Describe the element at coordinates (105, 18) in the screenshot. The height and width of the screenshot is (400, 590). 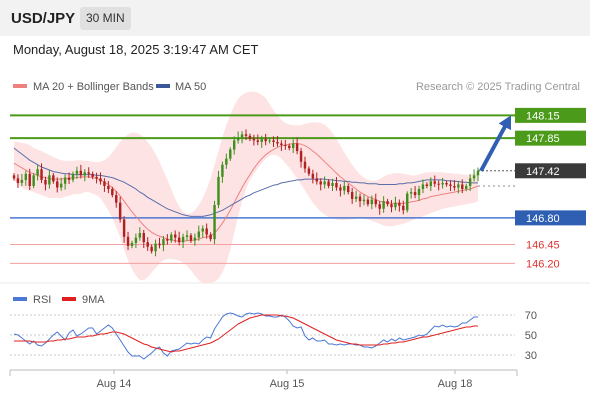
I see `timeframe-button: 30 MIN` at that location.